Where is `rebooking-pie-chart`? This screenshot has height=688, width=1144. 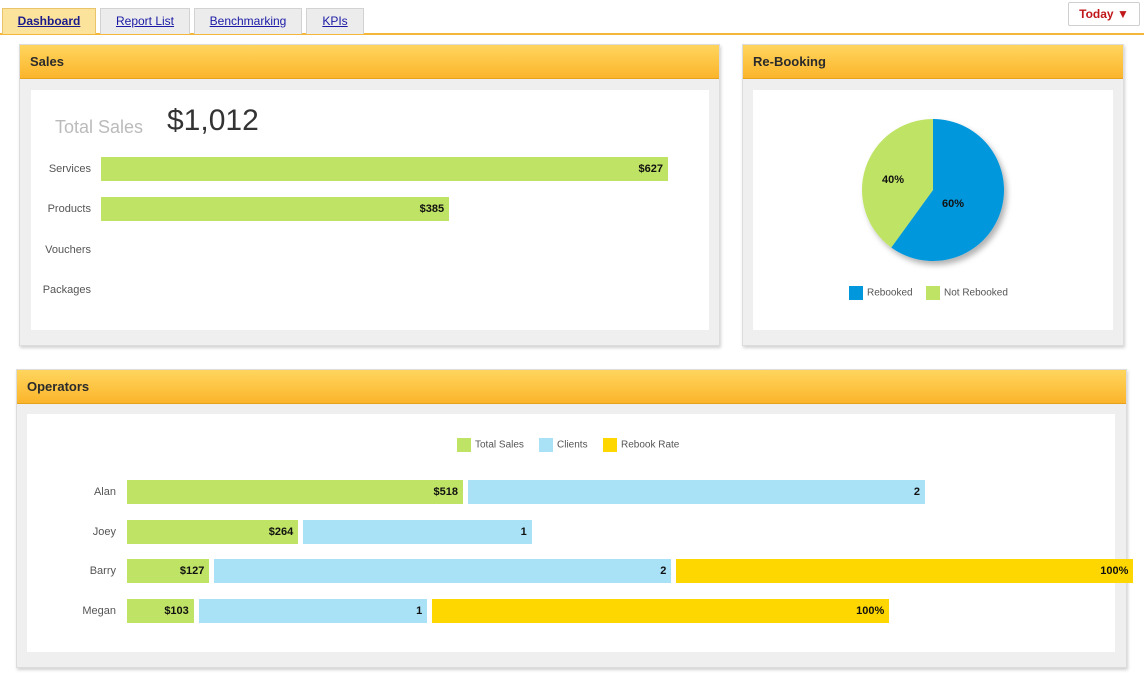
rebooking-pie-chart is located at coordinates (933, 190).